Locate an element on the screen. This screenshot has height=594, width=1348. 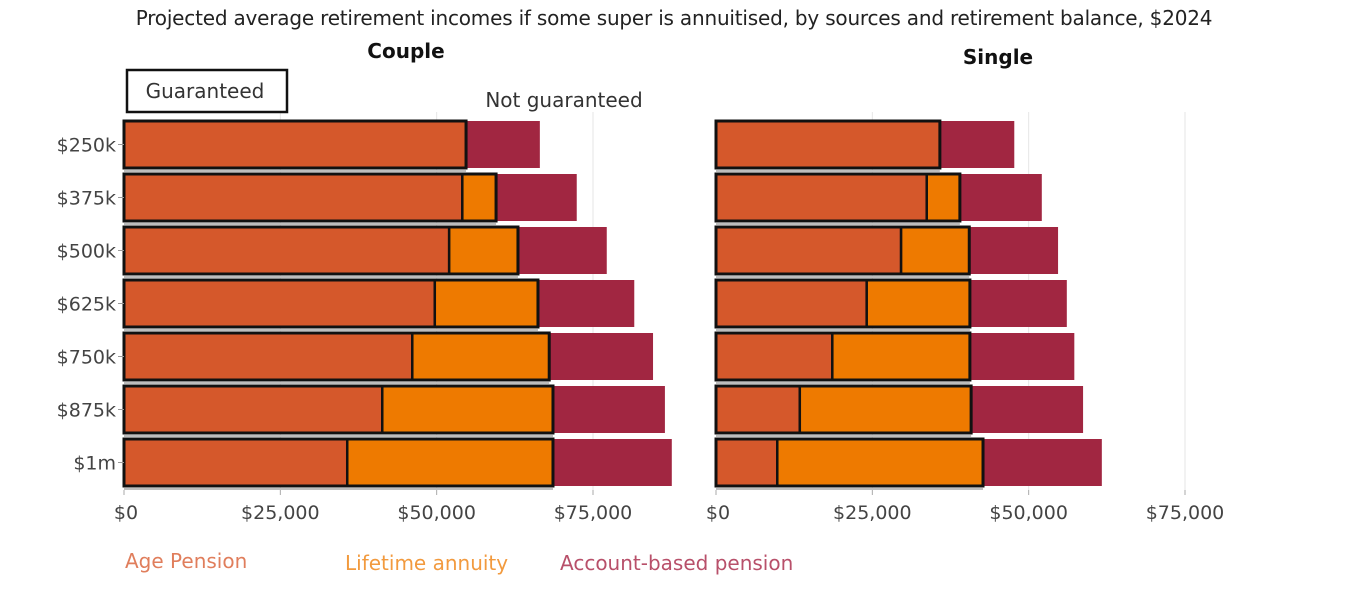
xtick-label-single-2: $50,000 is located at coordinates (1028, 513).